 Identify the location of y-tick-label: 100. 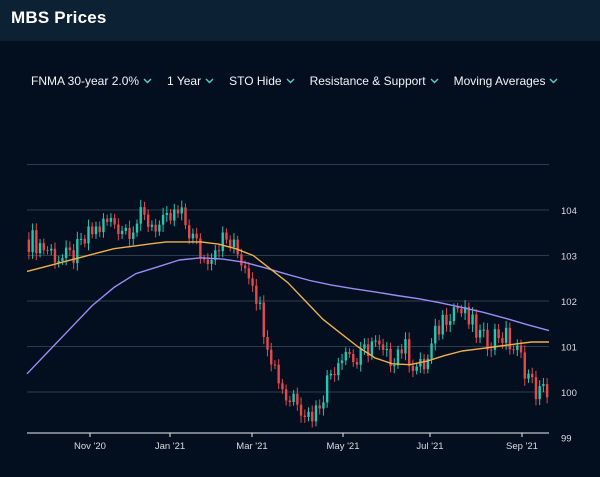
(569, 393).